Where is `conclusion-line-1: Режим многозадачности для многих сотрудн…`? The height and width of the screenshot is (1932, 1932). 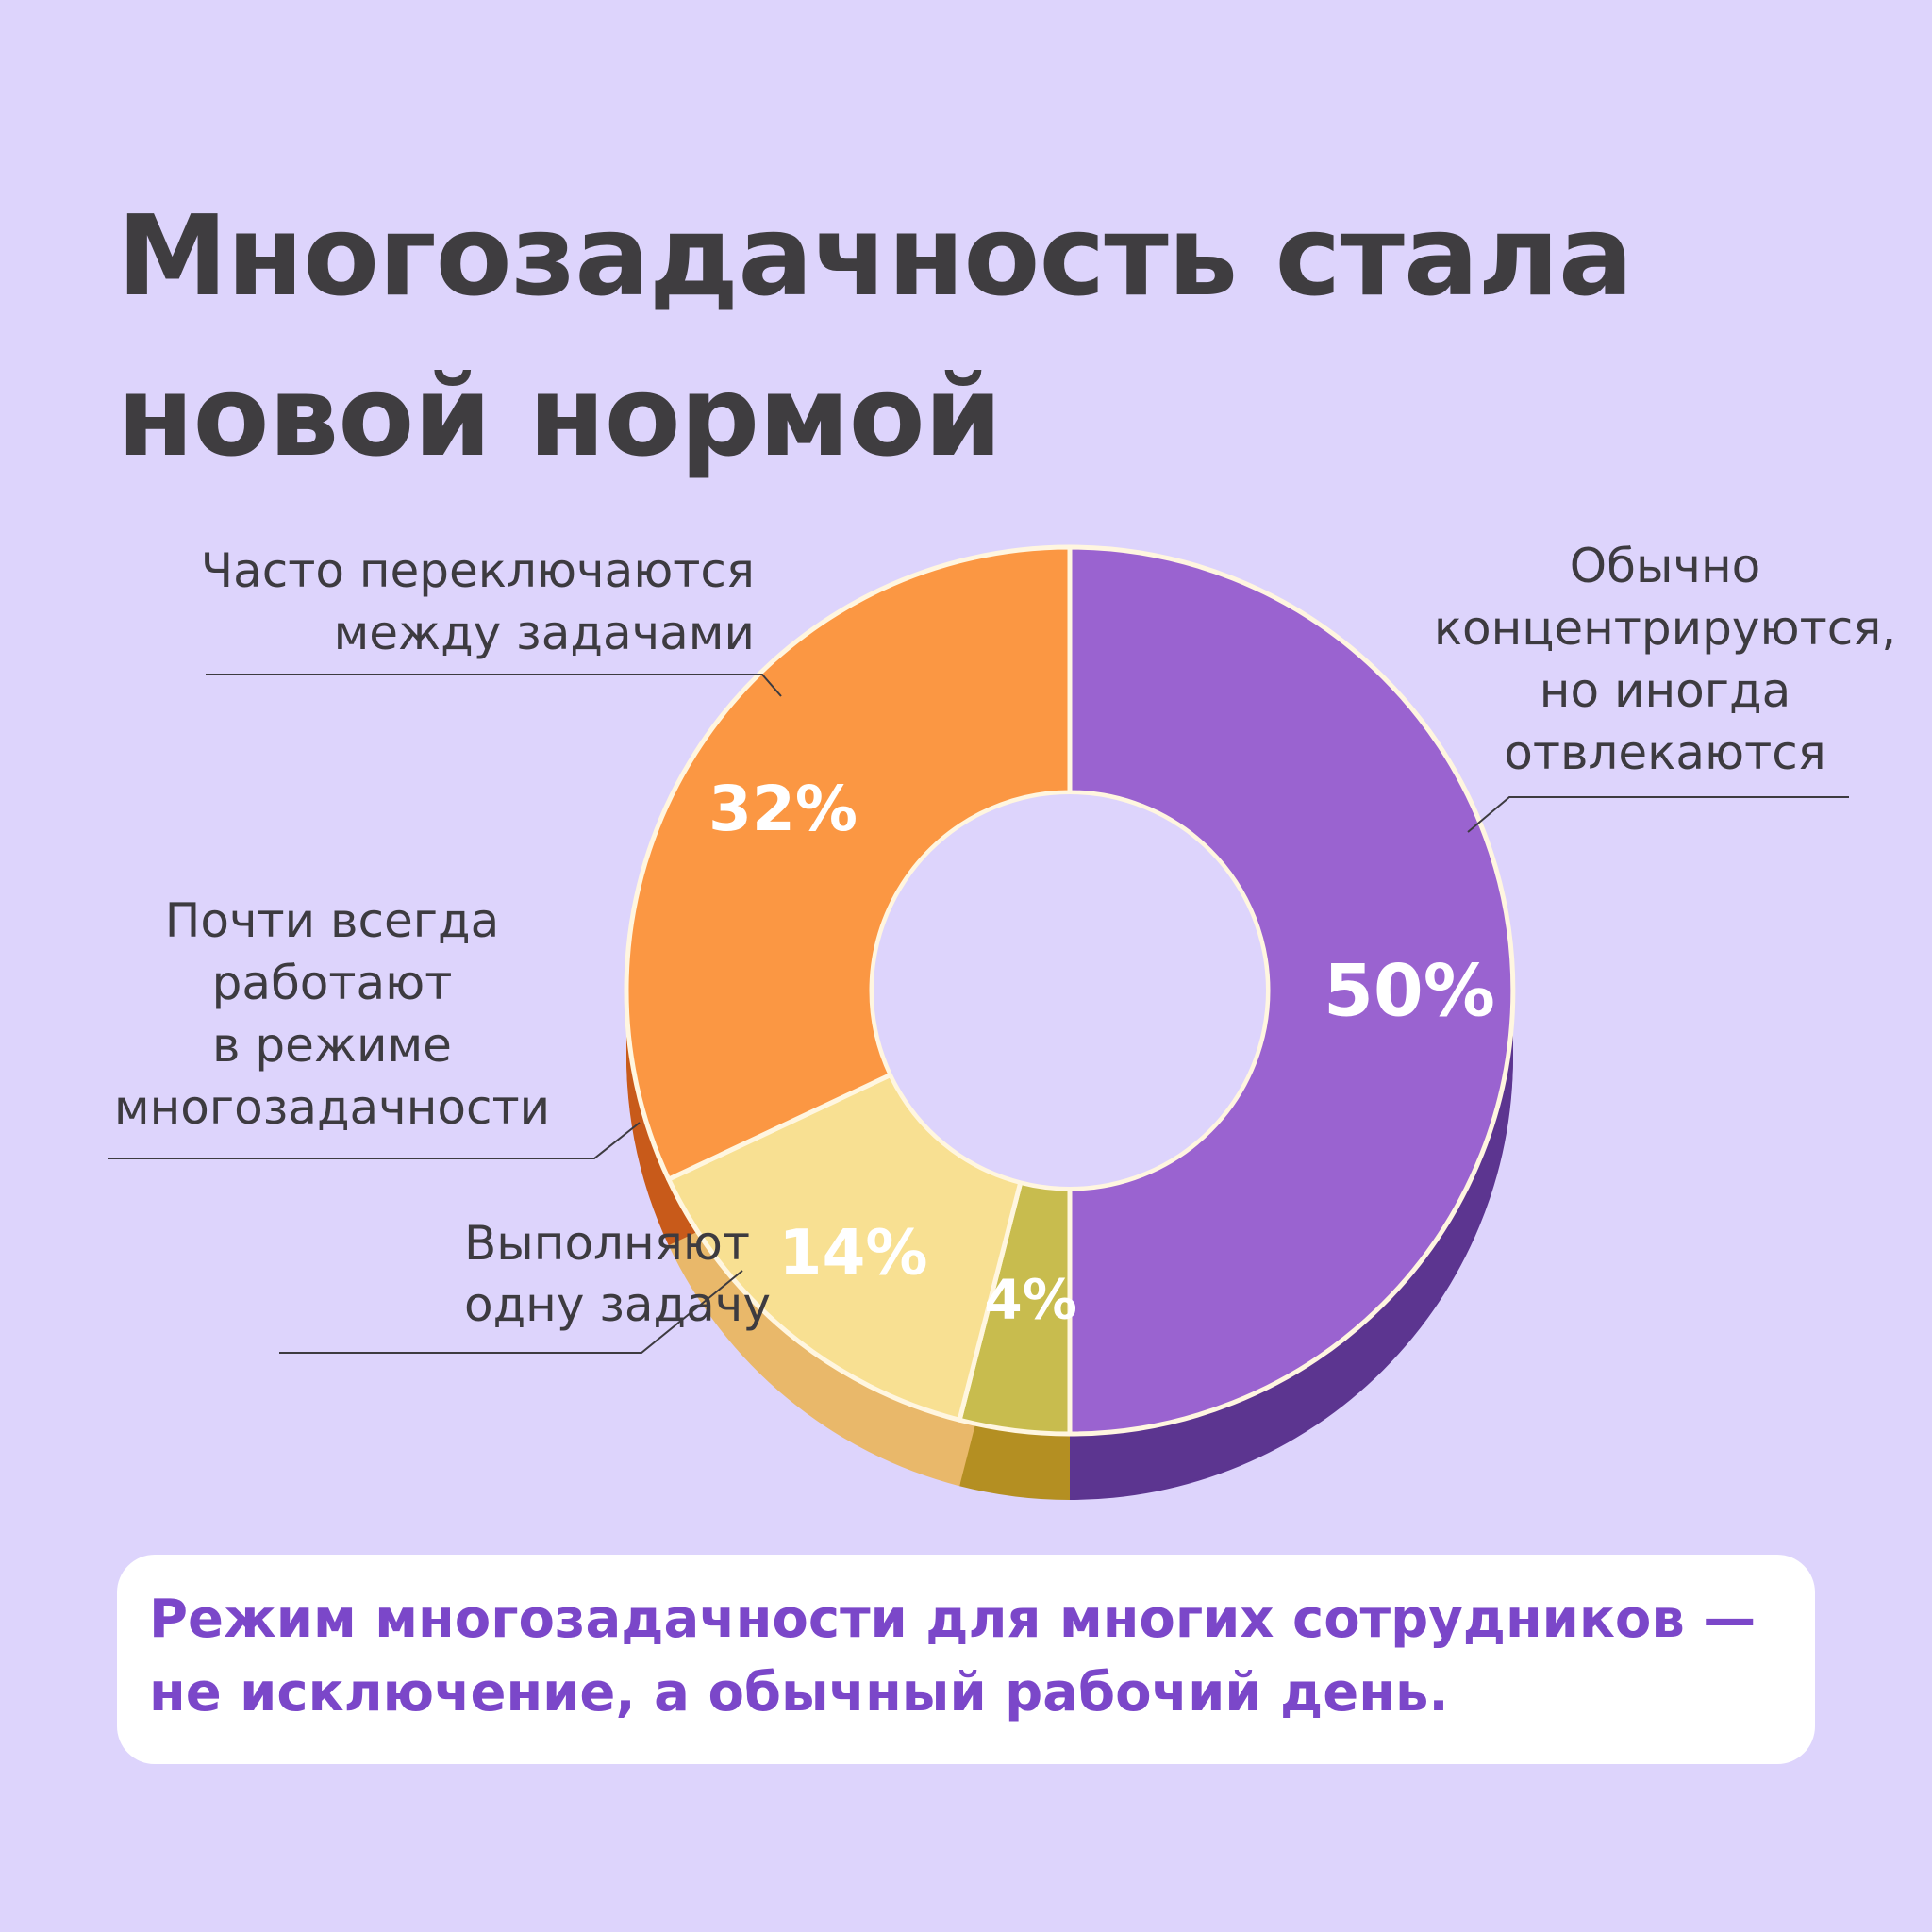 conclusion-line-1: Режим многозадачности для многих сотрудн… is located at coordinates (953, 1620).